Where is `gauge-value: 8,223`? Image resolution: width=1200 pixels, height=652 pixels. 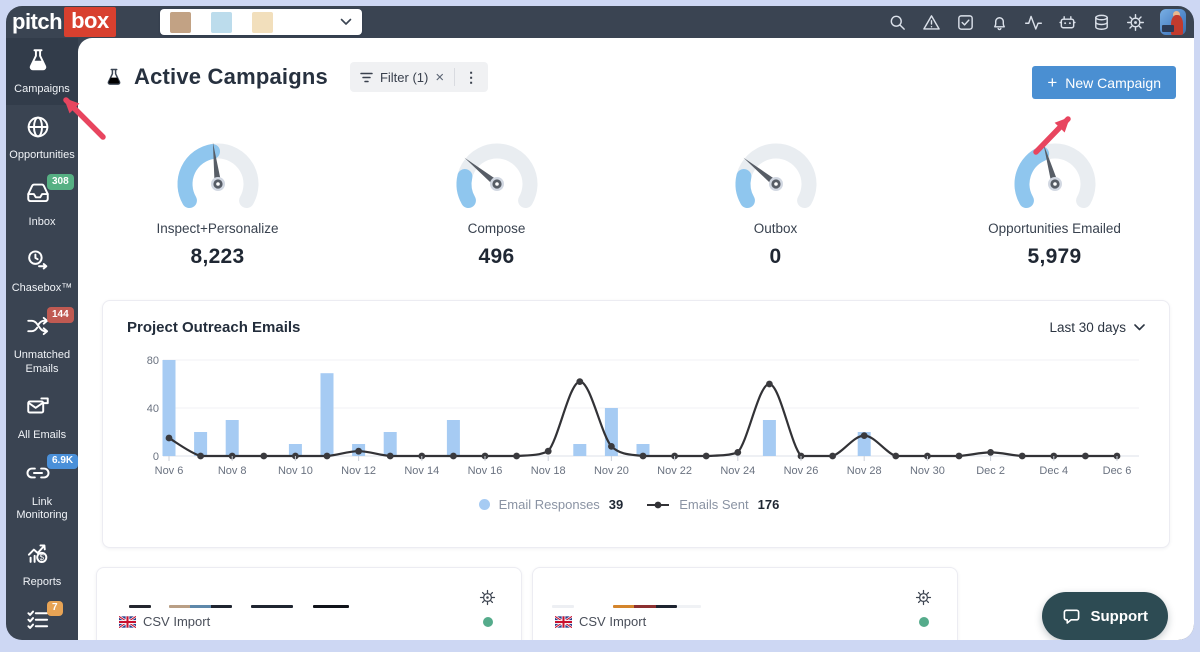
gauge-value: 8,223 is located at coordinates (217, 256).